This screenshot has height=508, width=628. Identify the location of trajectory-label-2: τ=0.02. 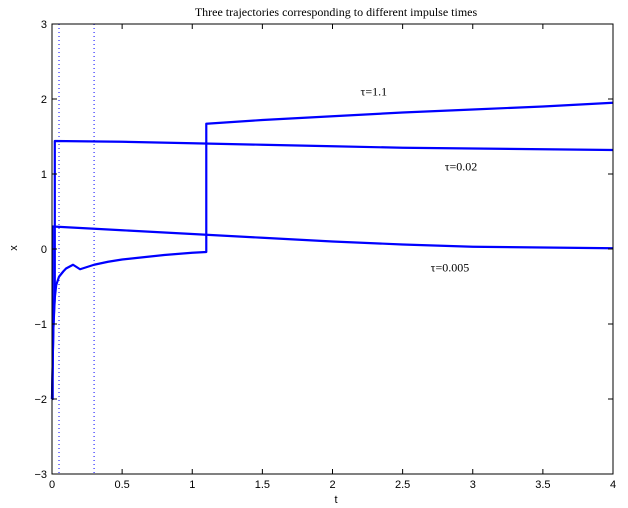
(461, 166).